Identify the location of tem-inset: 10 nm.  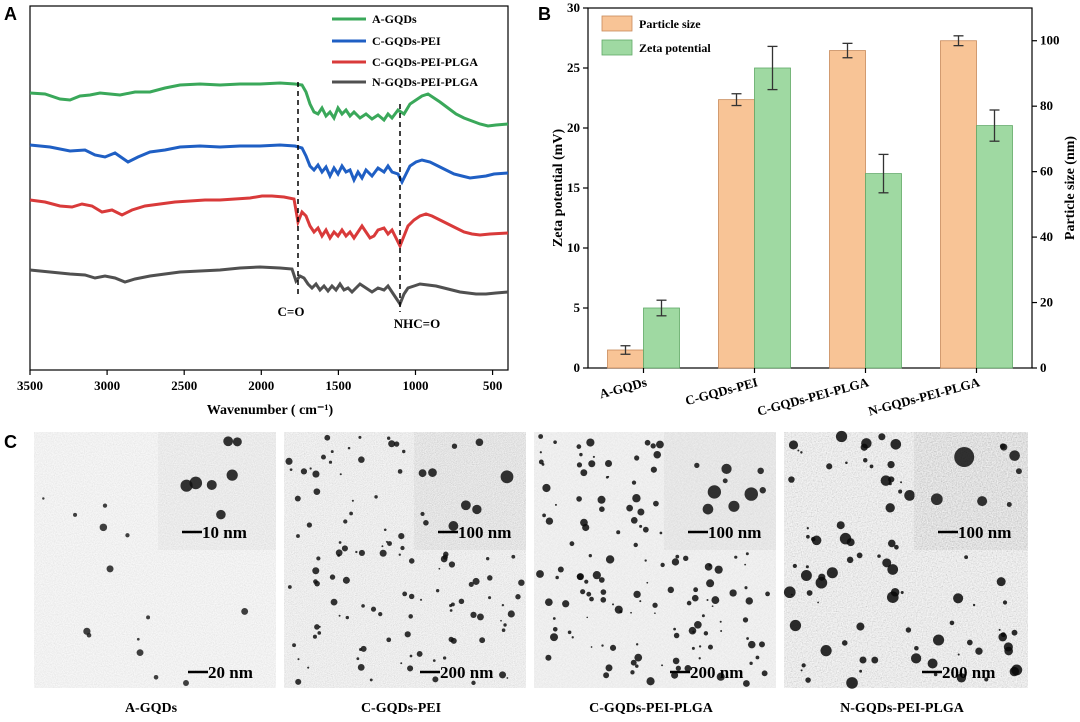
(217, 491).